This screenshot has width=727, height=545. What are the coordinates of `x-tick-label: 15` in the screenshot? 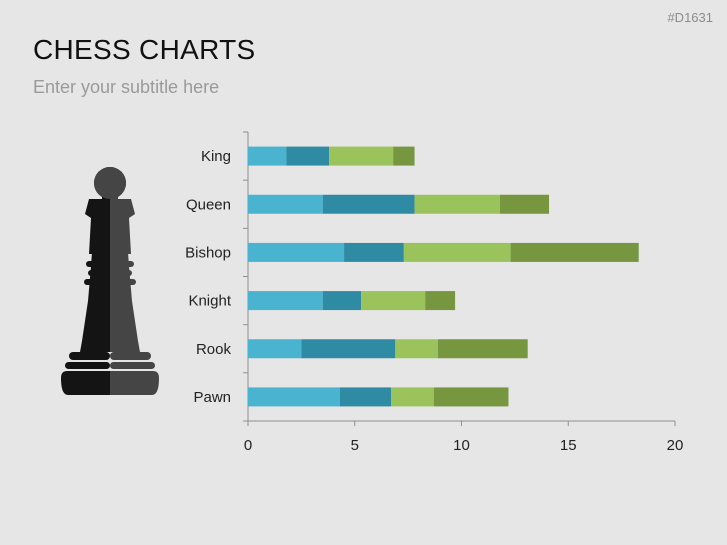 It's located at (568, 445).